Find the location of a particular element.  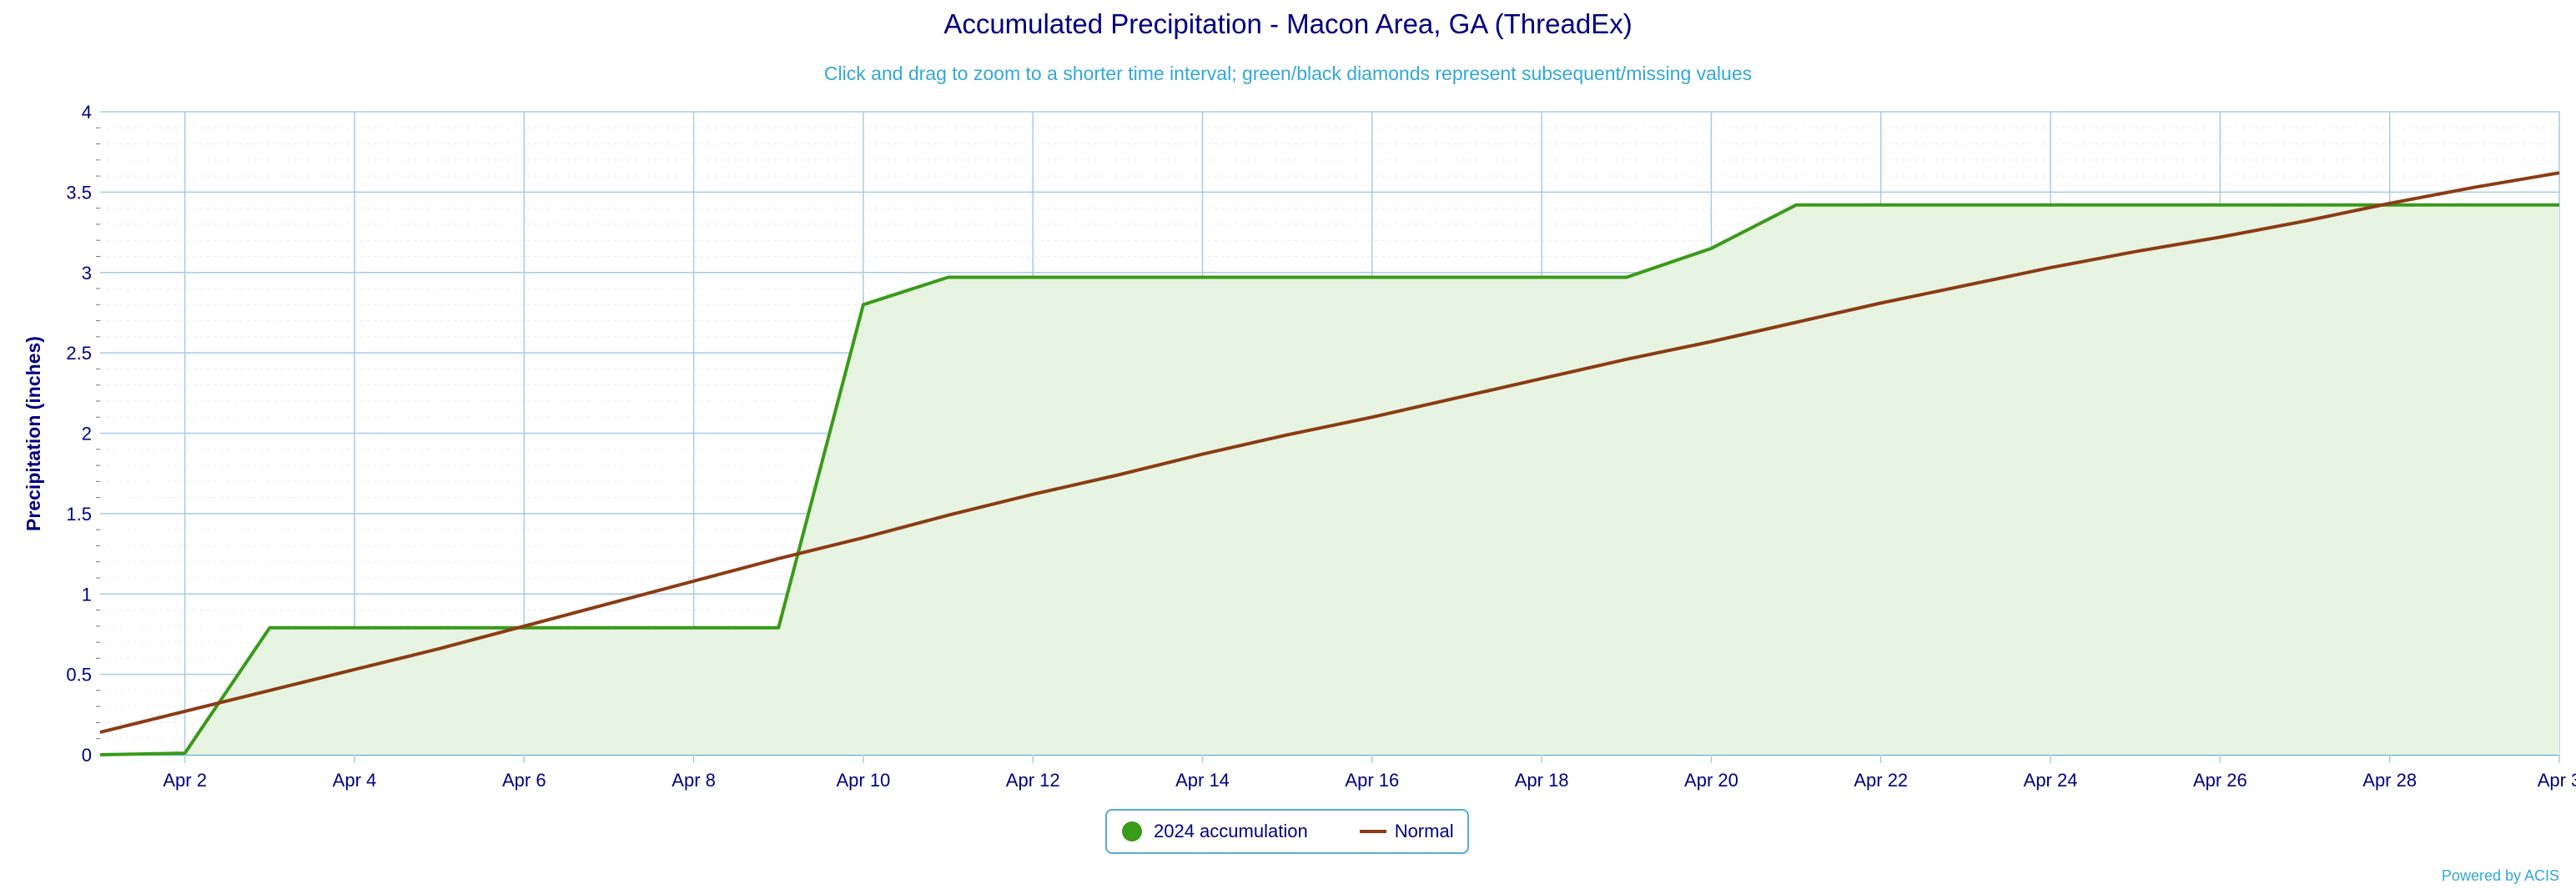

powered-by-credit: Powered by ACIS is located at coordinates (2500, 875).